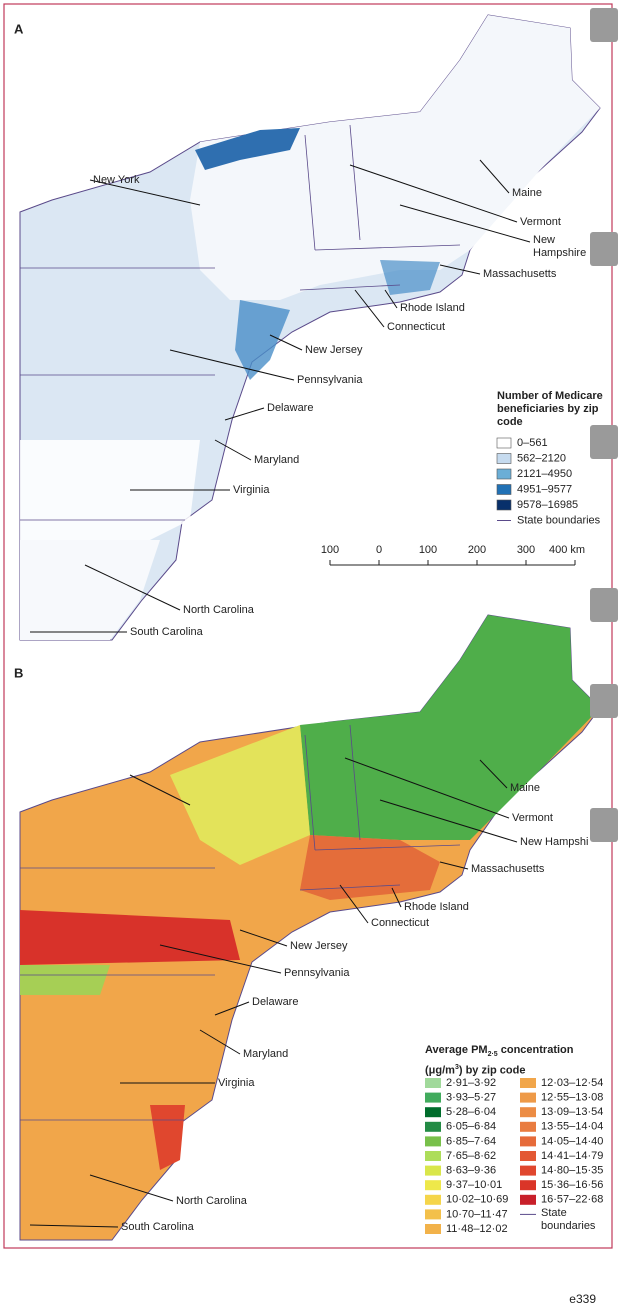 The image size is (627, 1309). Describe the element at coordinates (540, 222) in the screenshot. I see `state-label: Vermont` at that location.